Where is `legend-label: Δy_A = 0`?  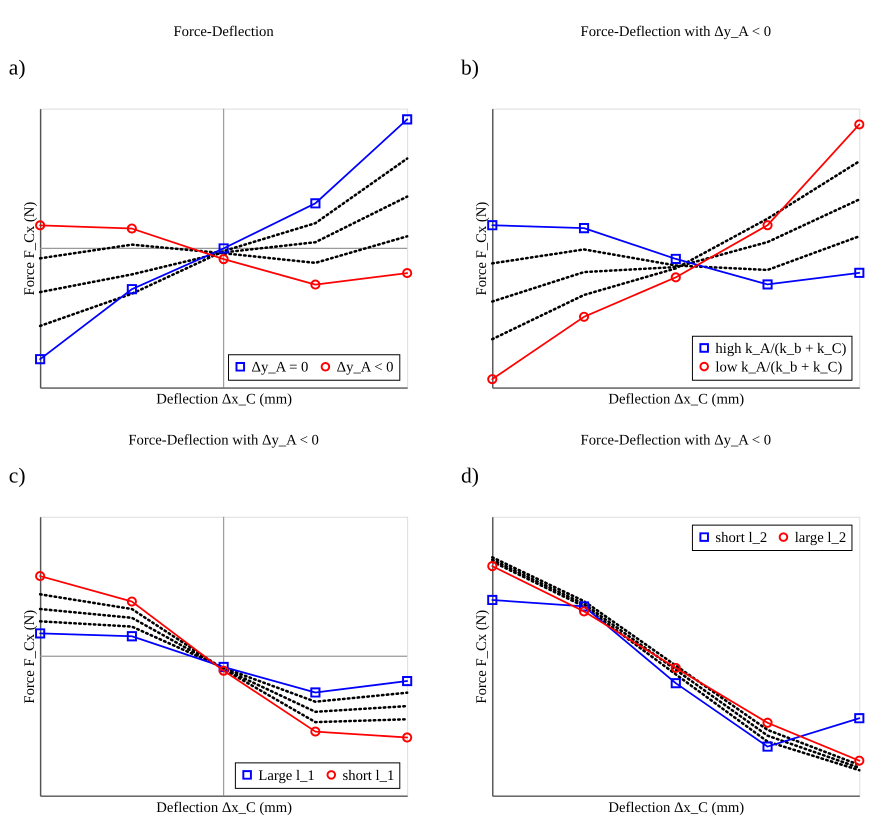
legend-label: Δy_A = 0 is located at coordinates (280, 368).